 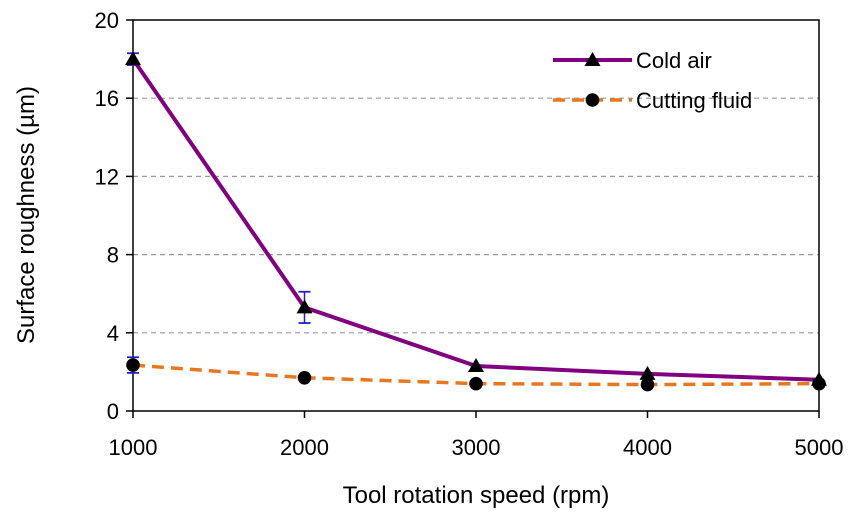 I want to click on x-tick-label: 3000, so click(x=476, y=447).